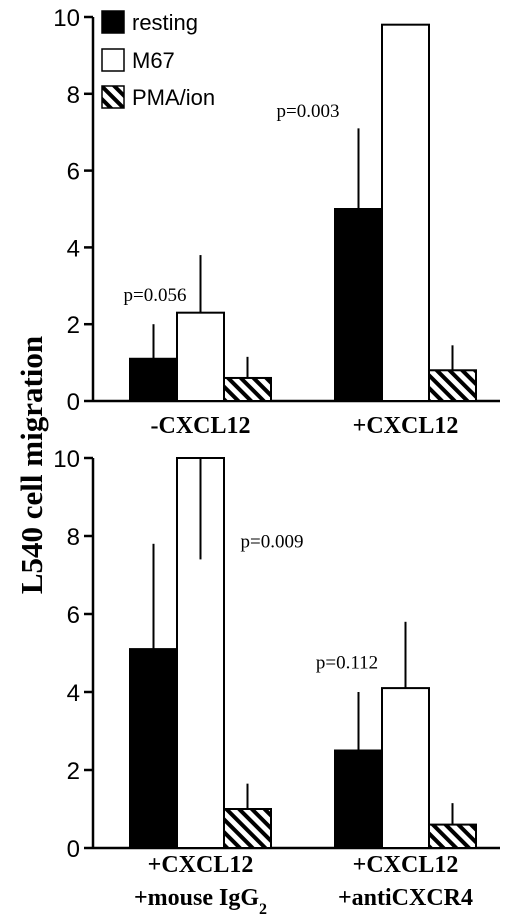 This screenshot has height=920, width=520. Describe the element at coordinates (308, 111) in the screenshot. I see `p-value-annotation: p=0.003` at that location.